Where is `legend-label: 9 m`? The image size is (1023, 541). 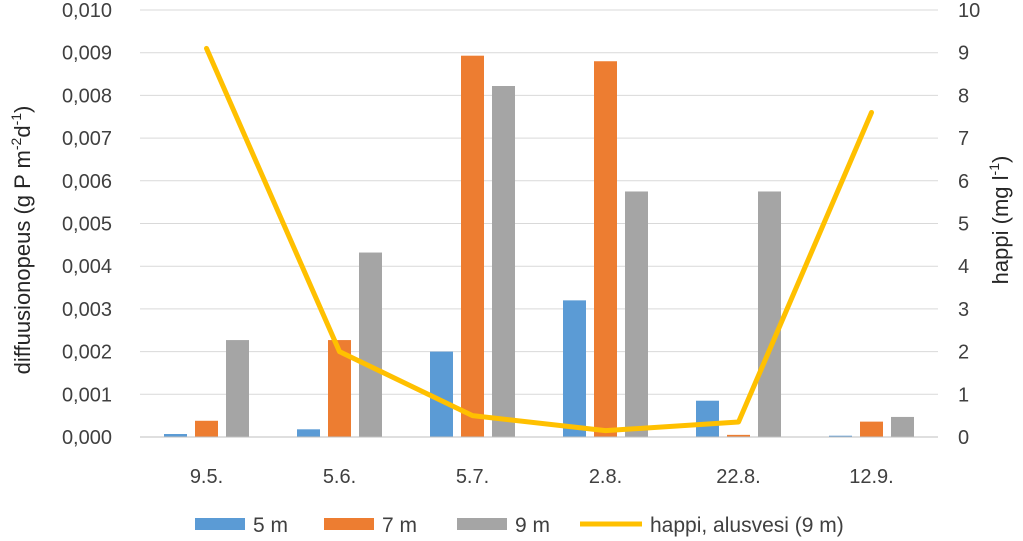 legend-label: 9 m is located at coordinates (532, 525).